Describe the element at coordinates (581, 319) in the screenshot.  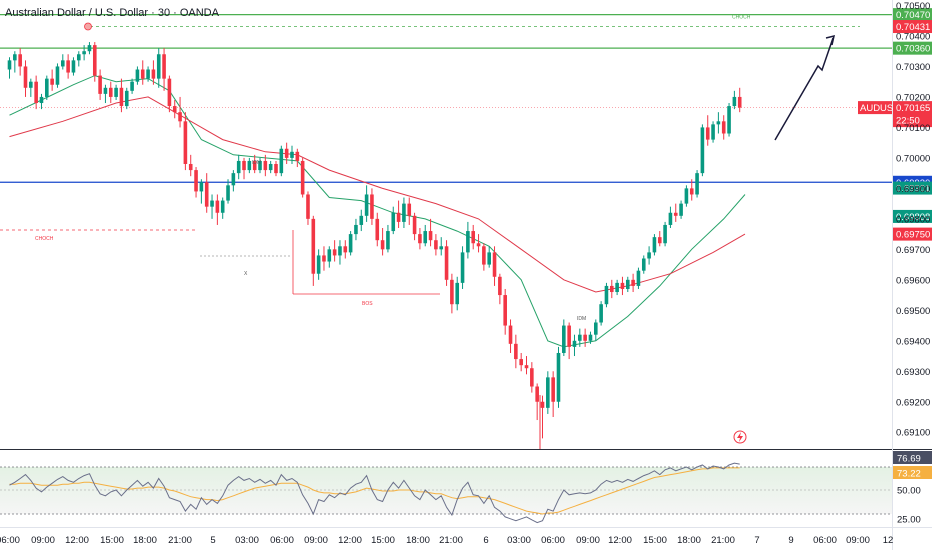
I see `annotation-idm_2: IDM` at that location.